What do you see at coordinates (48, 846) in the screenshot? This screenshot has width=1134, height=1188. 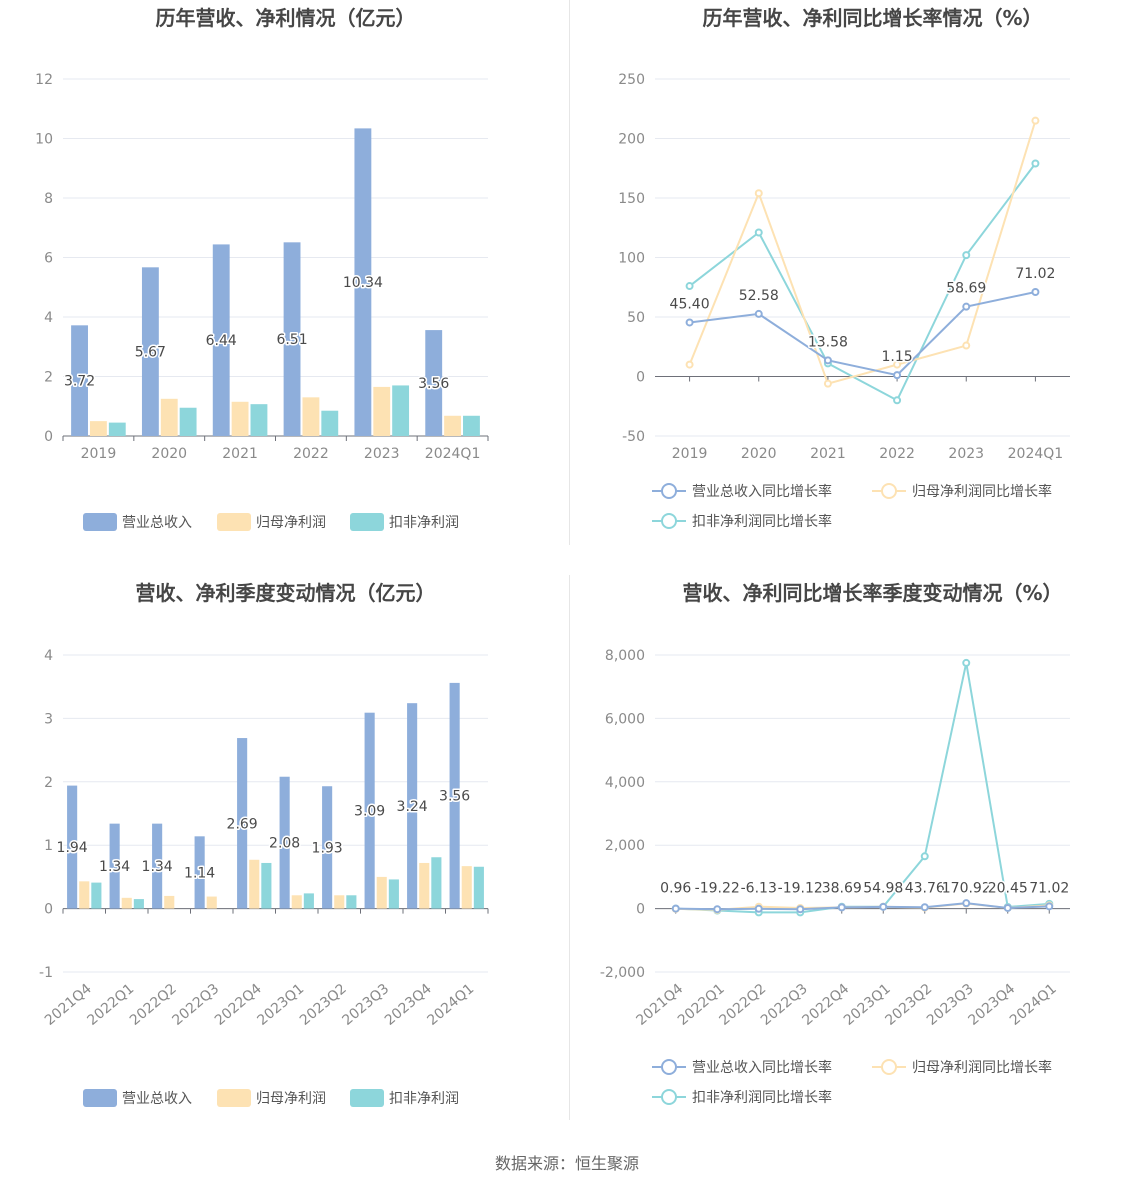 I see `y-tick-label: 1` at bounding box center [48, 846].